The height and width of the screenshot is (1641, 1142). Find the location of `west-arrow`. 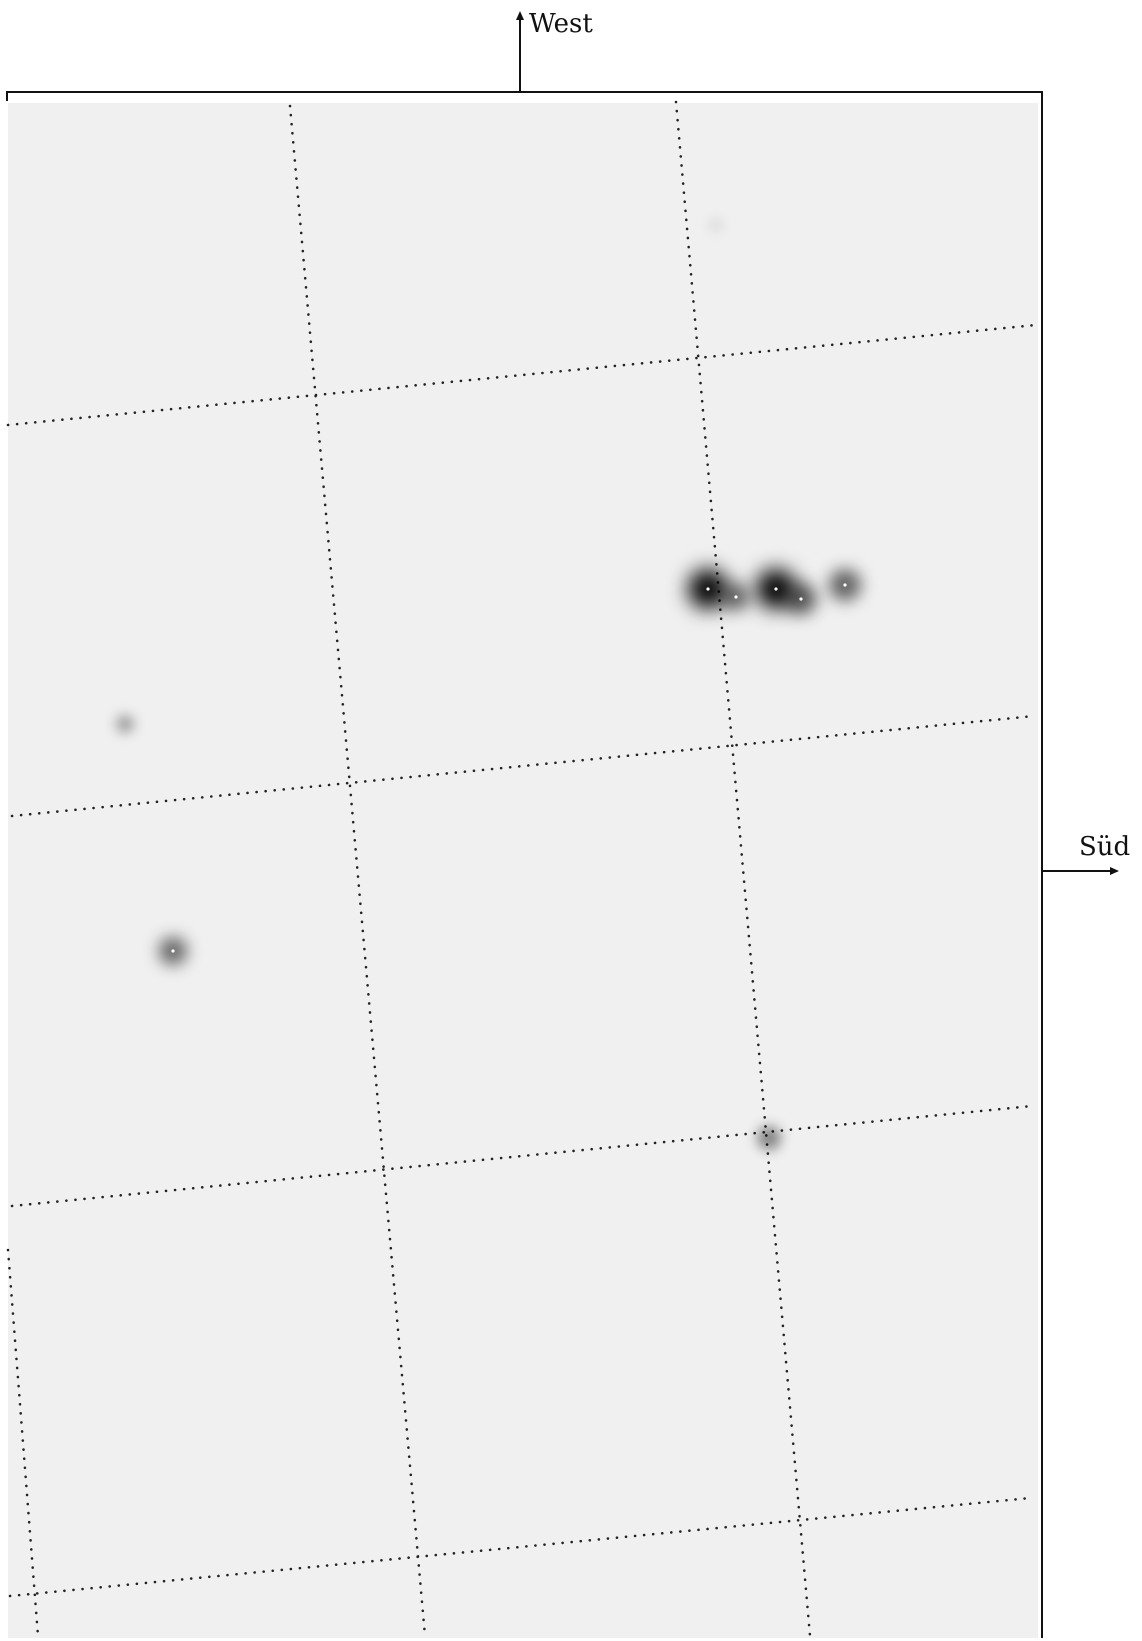

west-arrow is located at coordinates (520, 51).